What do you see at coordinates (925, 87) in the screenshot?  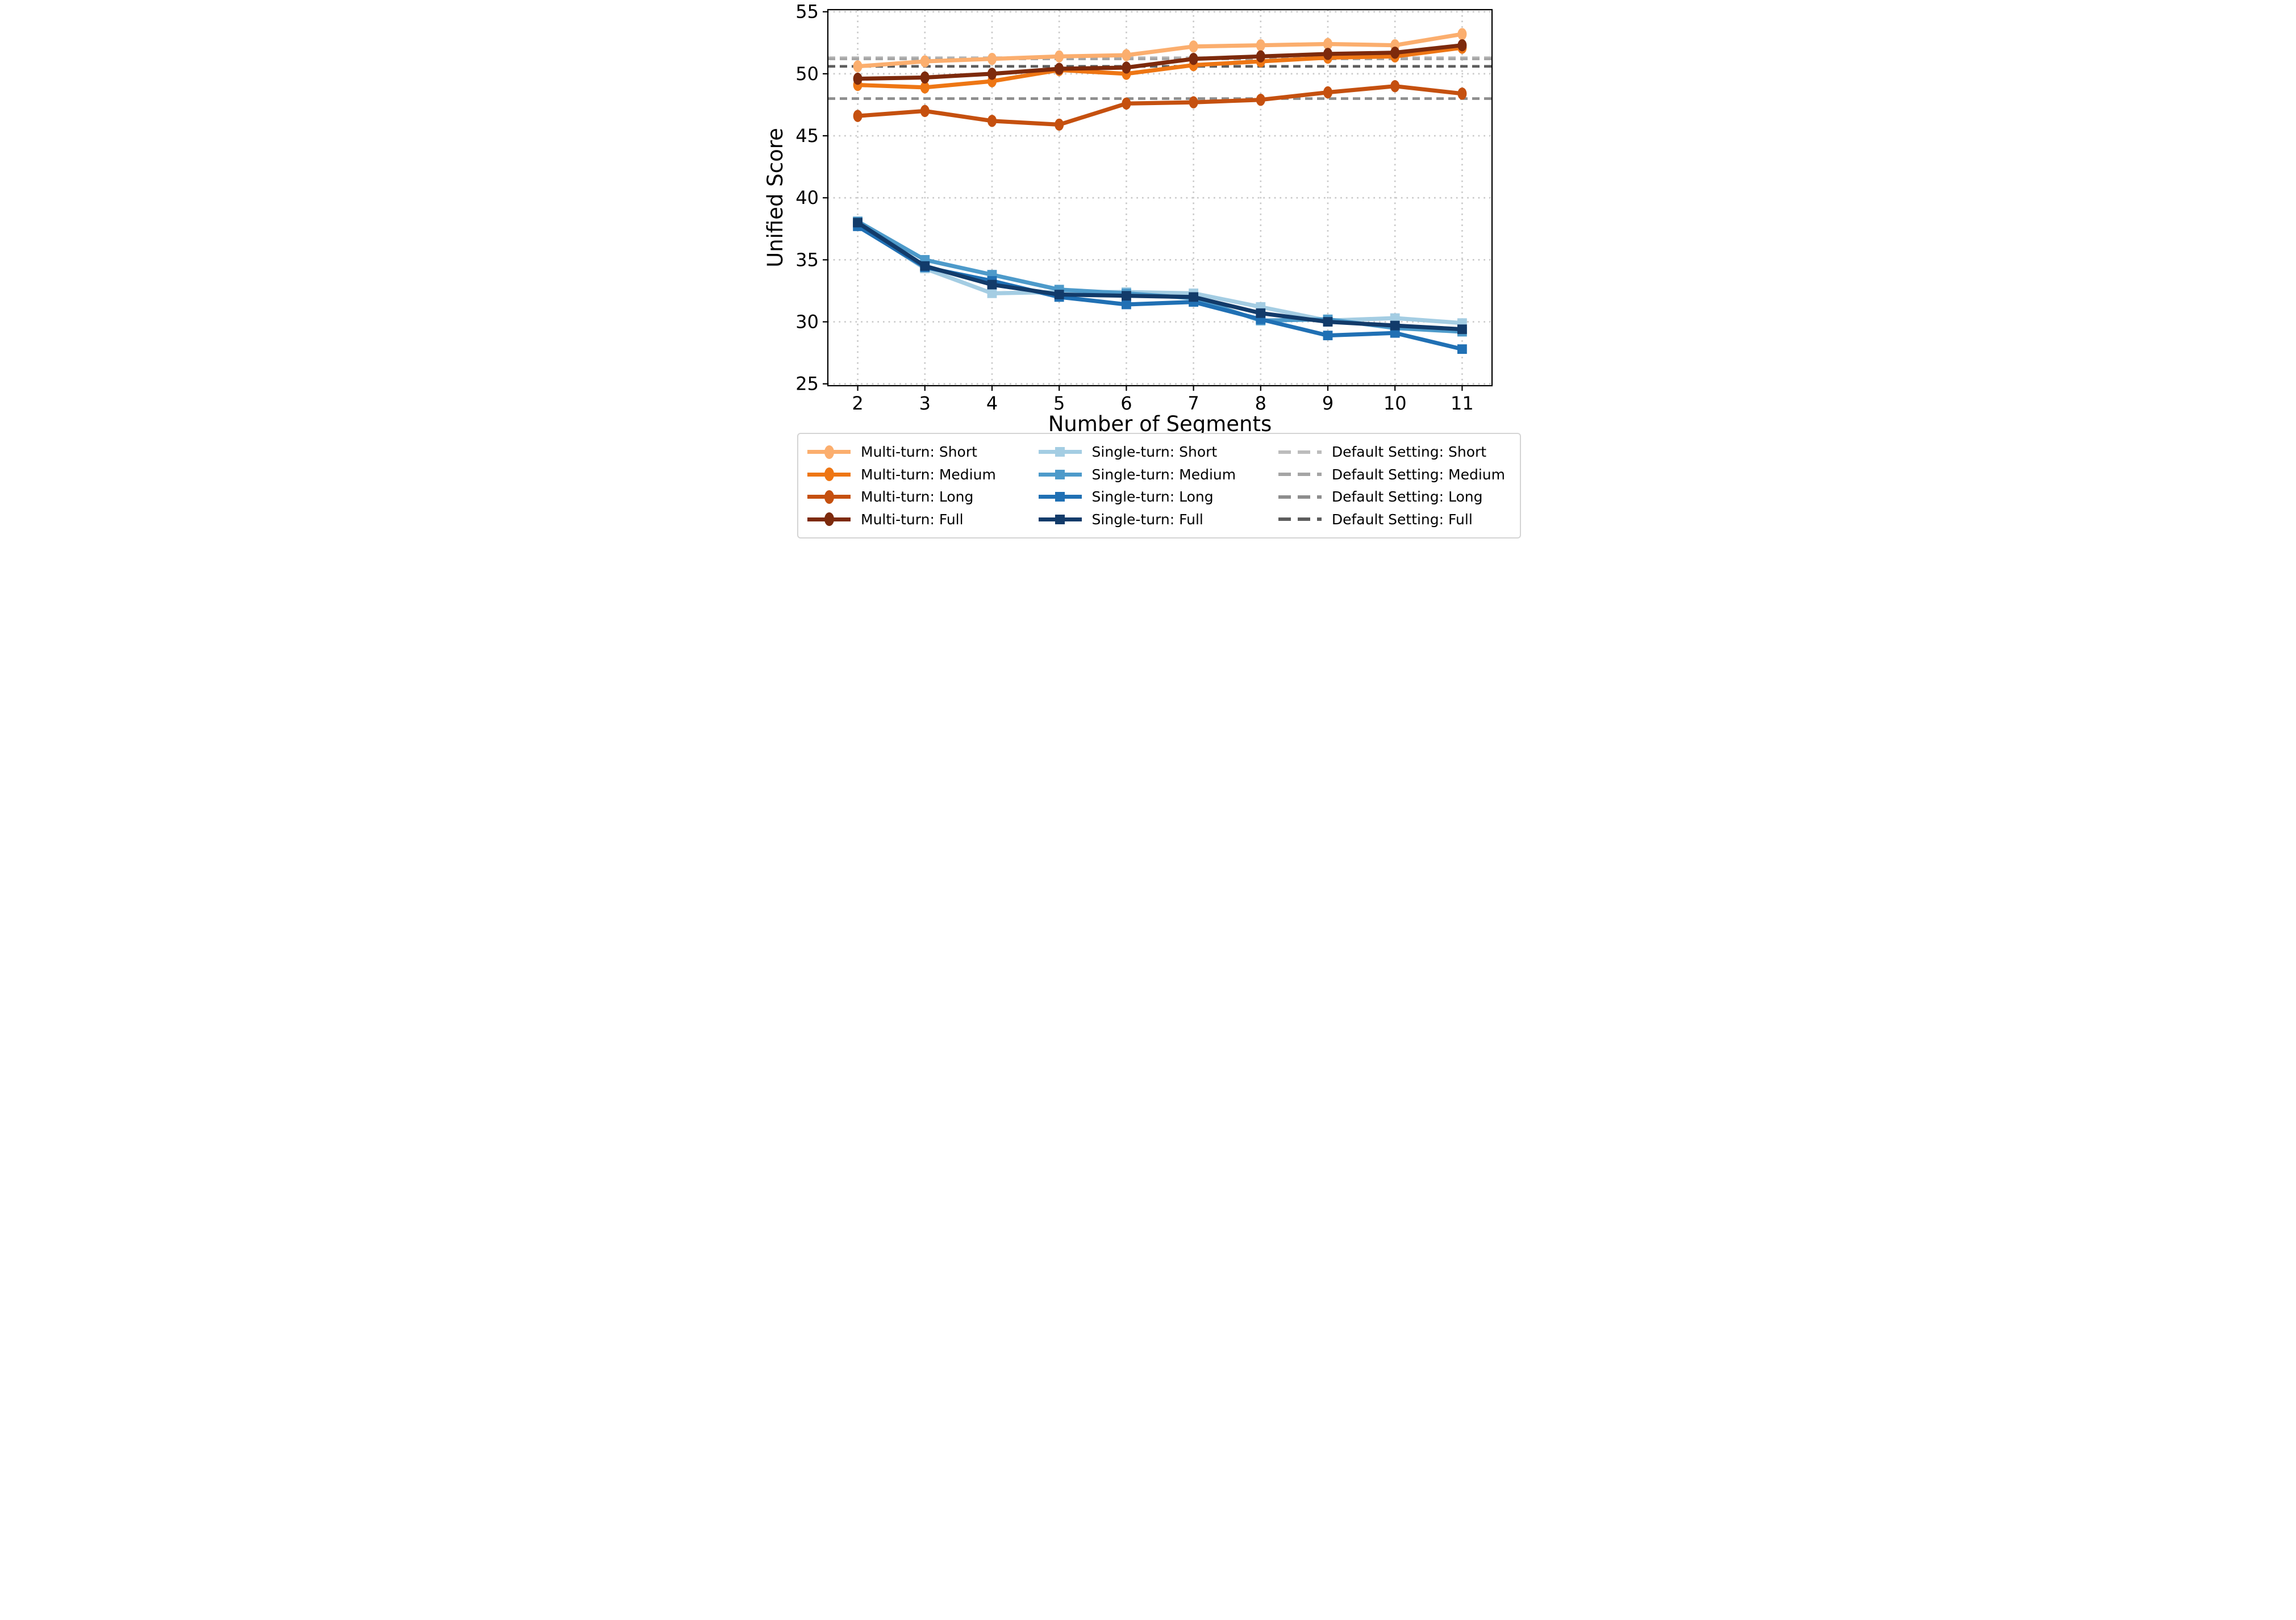 I see `multi-turn-medium-point-x3` at bounding box center [925, 87].